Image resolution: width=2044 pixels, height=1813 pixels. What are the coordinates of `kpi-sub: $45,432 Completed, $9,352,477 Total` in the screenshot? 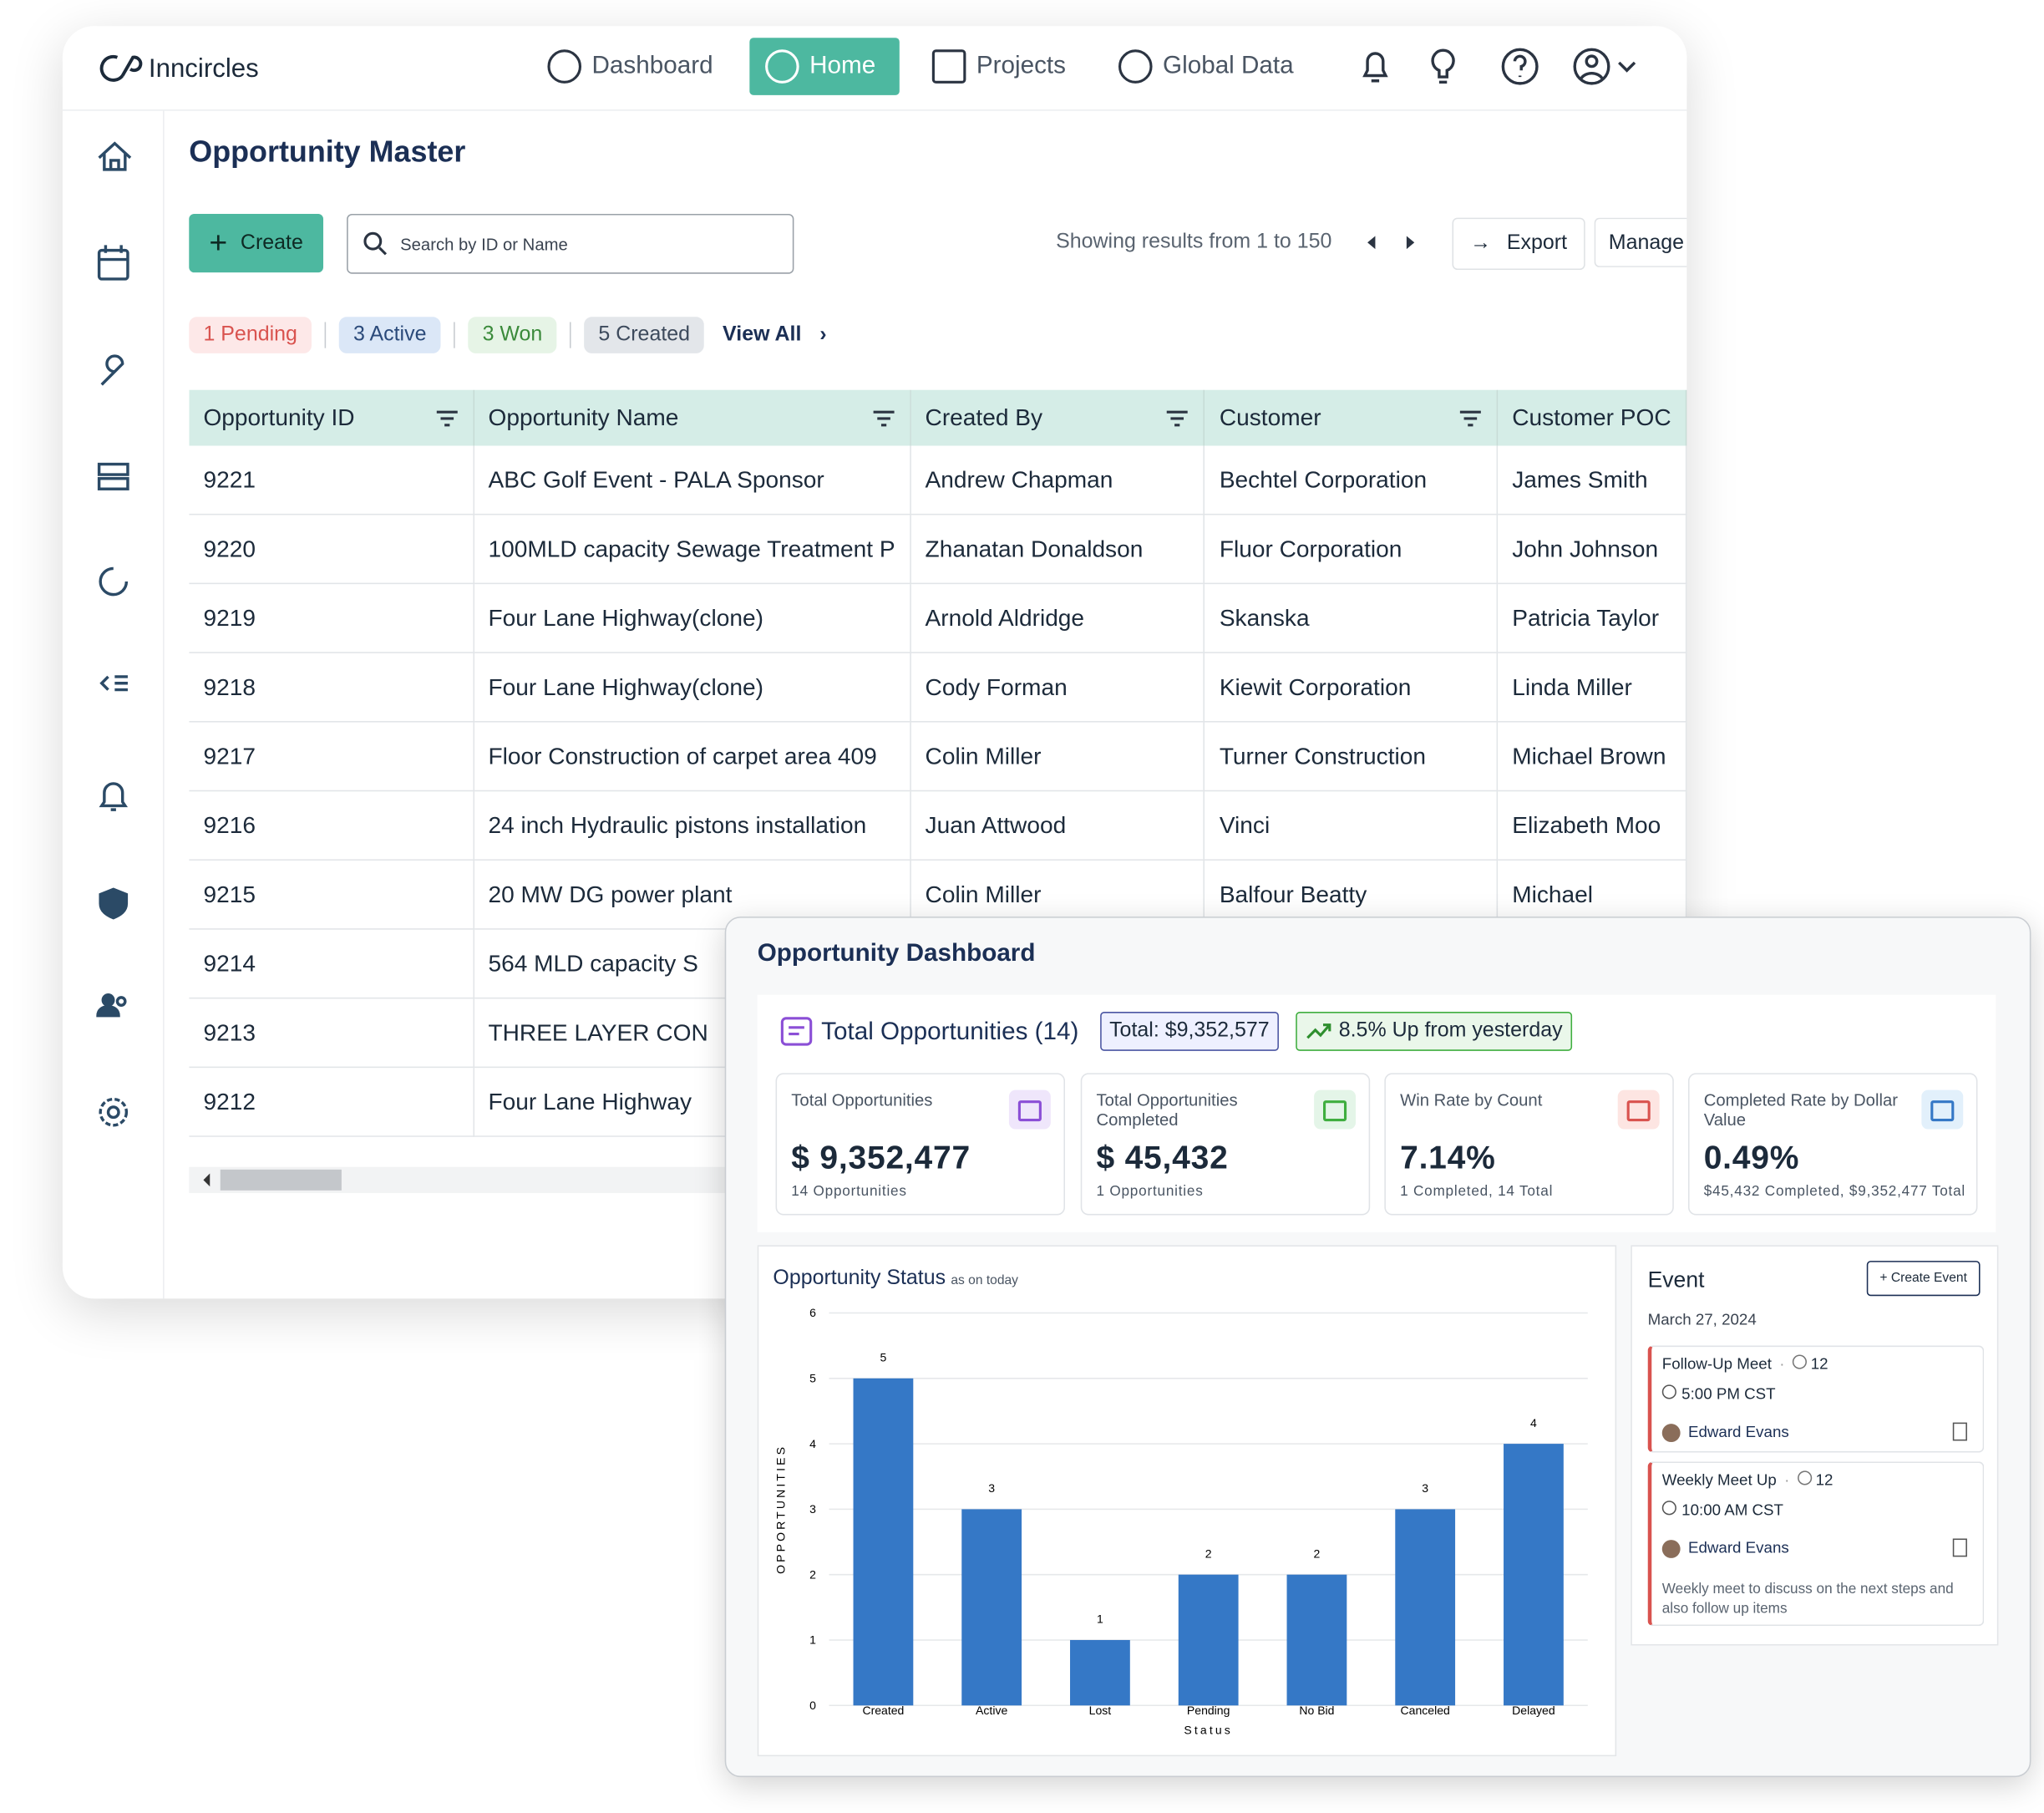 It's located at (1834, 1192).